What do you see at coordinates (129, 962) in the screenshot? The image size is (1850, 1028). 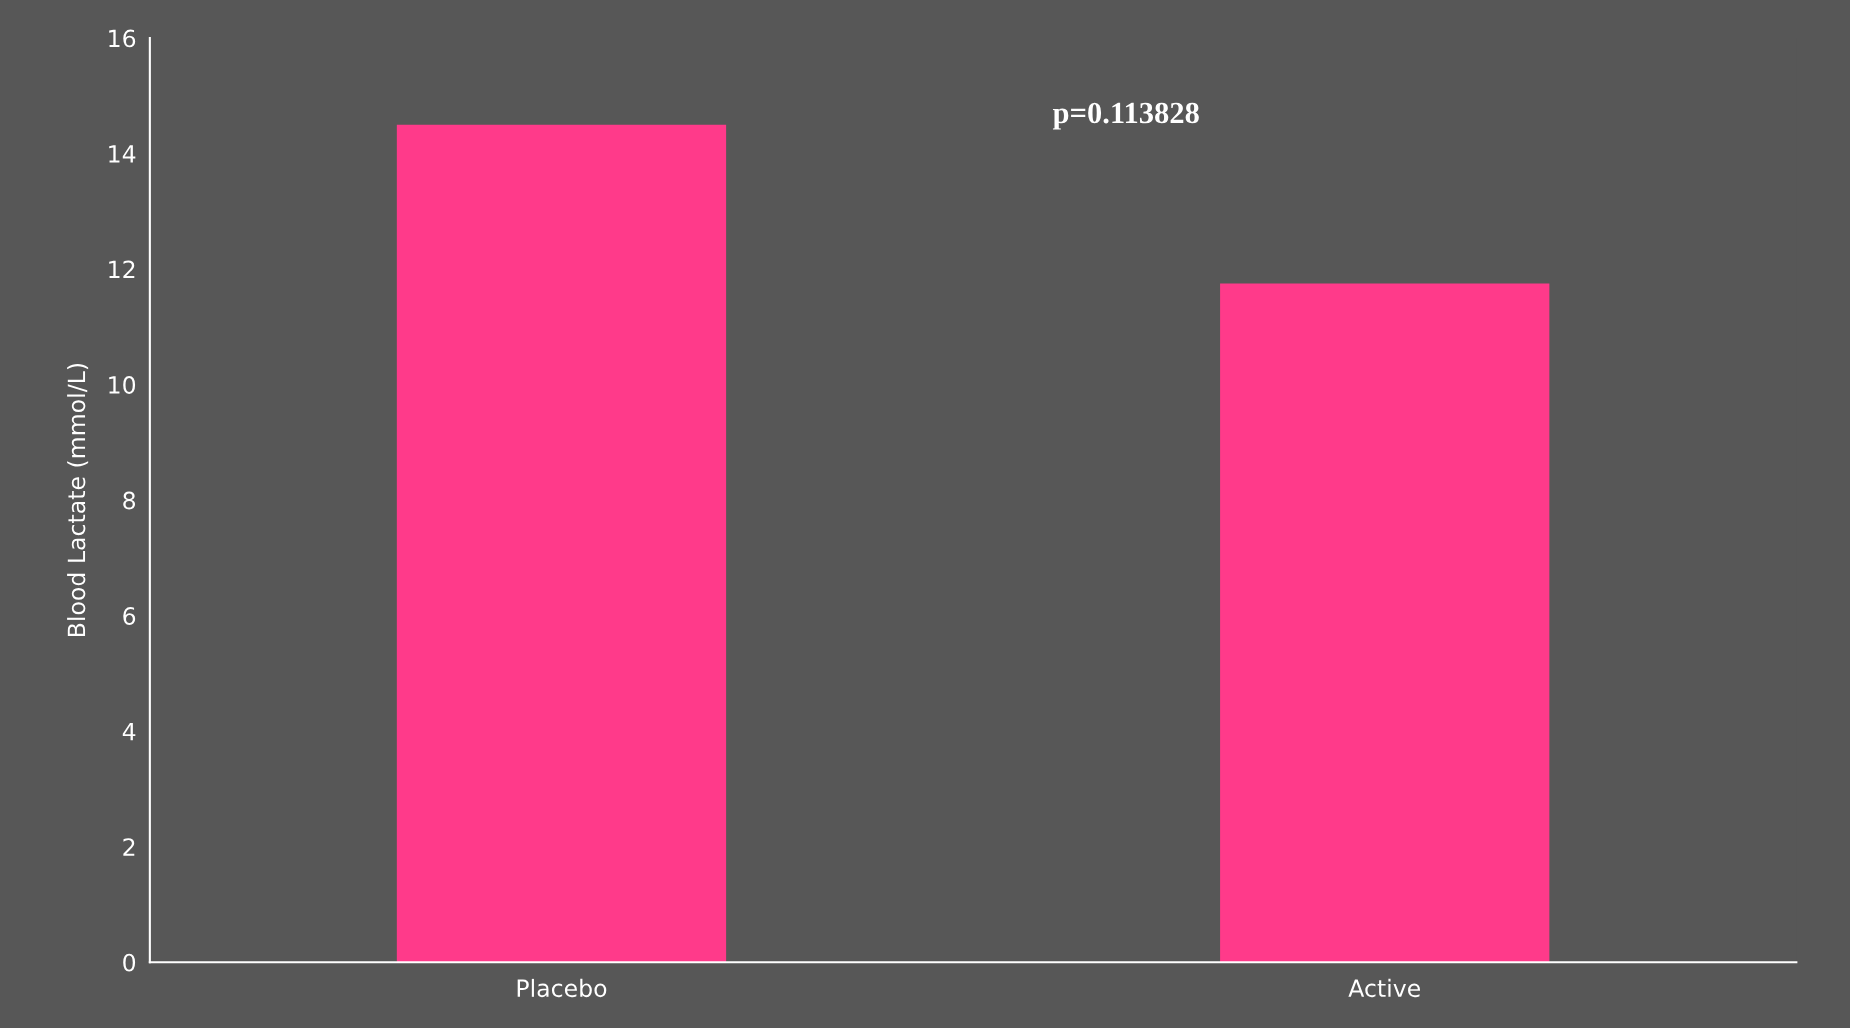 I see `y-tick-label: 0` at bounding box center [129, 962].